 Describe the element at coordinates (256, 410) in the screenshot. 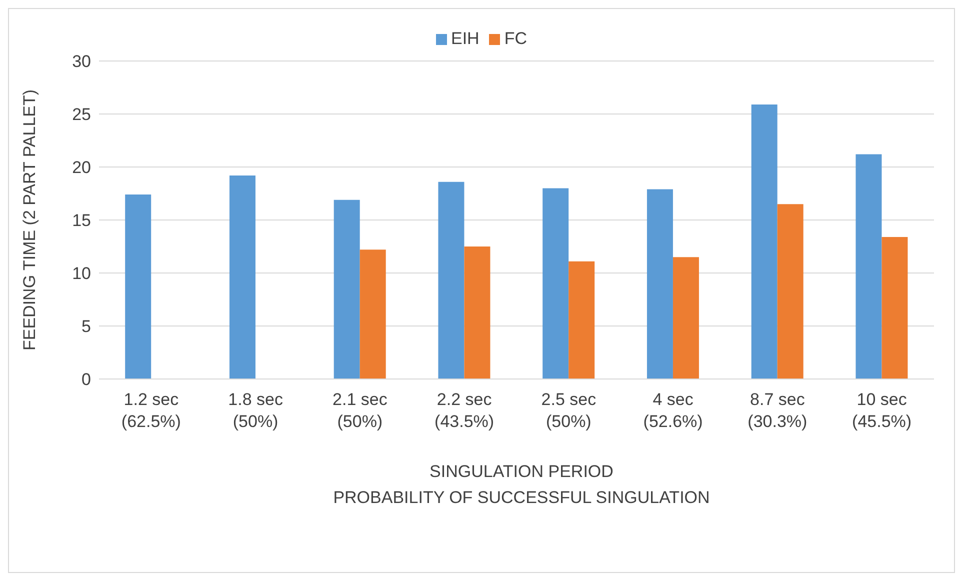

I see `x-tick-label: 1.8 sec (50%)` at that location.